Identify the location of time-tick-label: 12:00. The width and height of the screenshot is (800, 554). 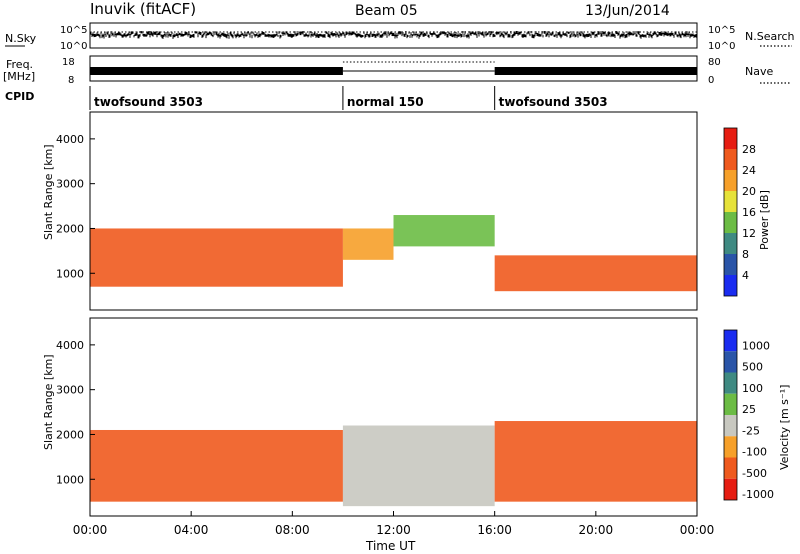
(393, 530).